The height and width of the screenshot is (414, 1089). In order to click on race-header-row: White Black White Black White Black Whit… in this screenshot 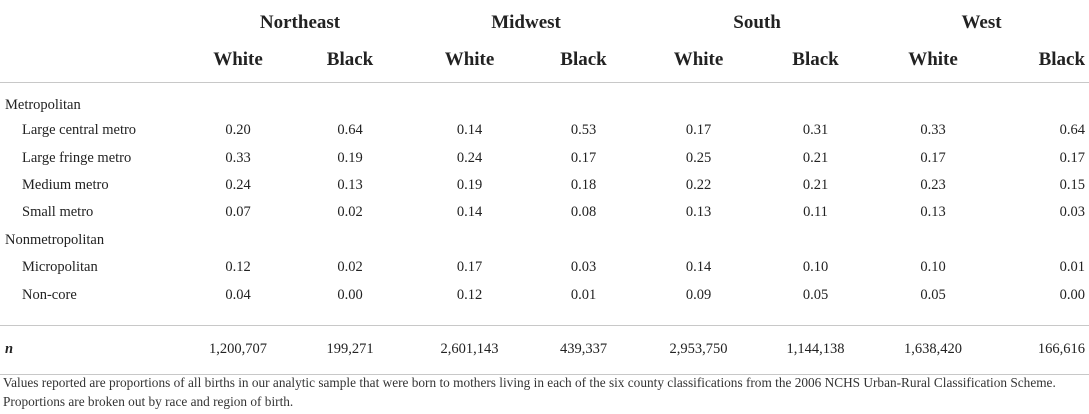, I will do `click(544, 61)`.